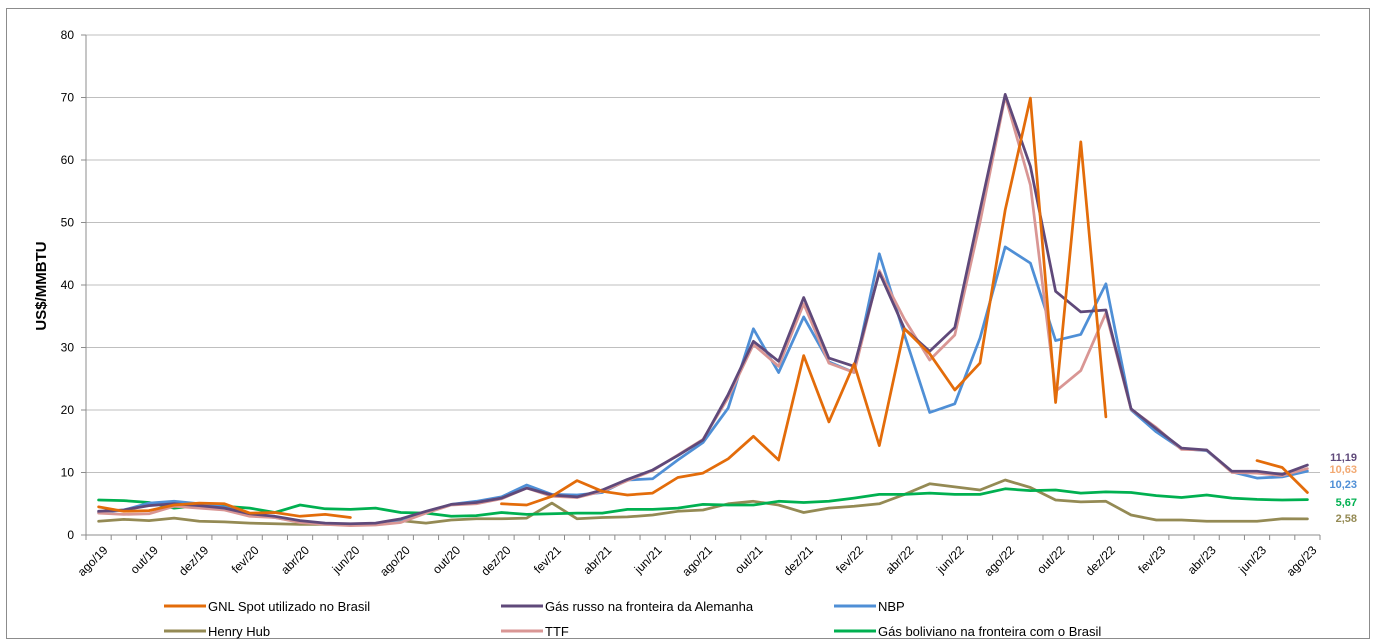 The image size is (1376, 643). What do you see at coordinates (950, 560) in the screenshot?
I see `x-tick-label: jun/22` at bounding box center [950, 560].